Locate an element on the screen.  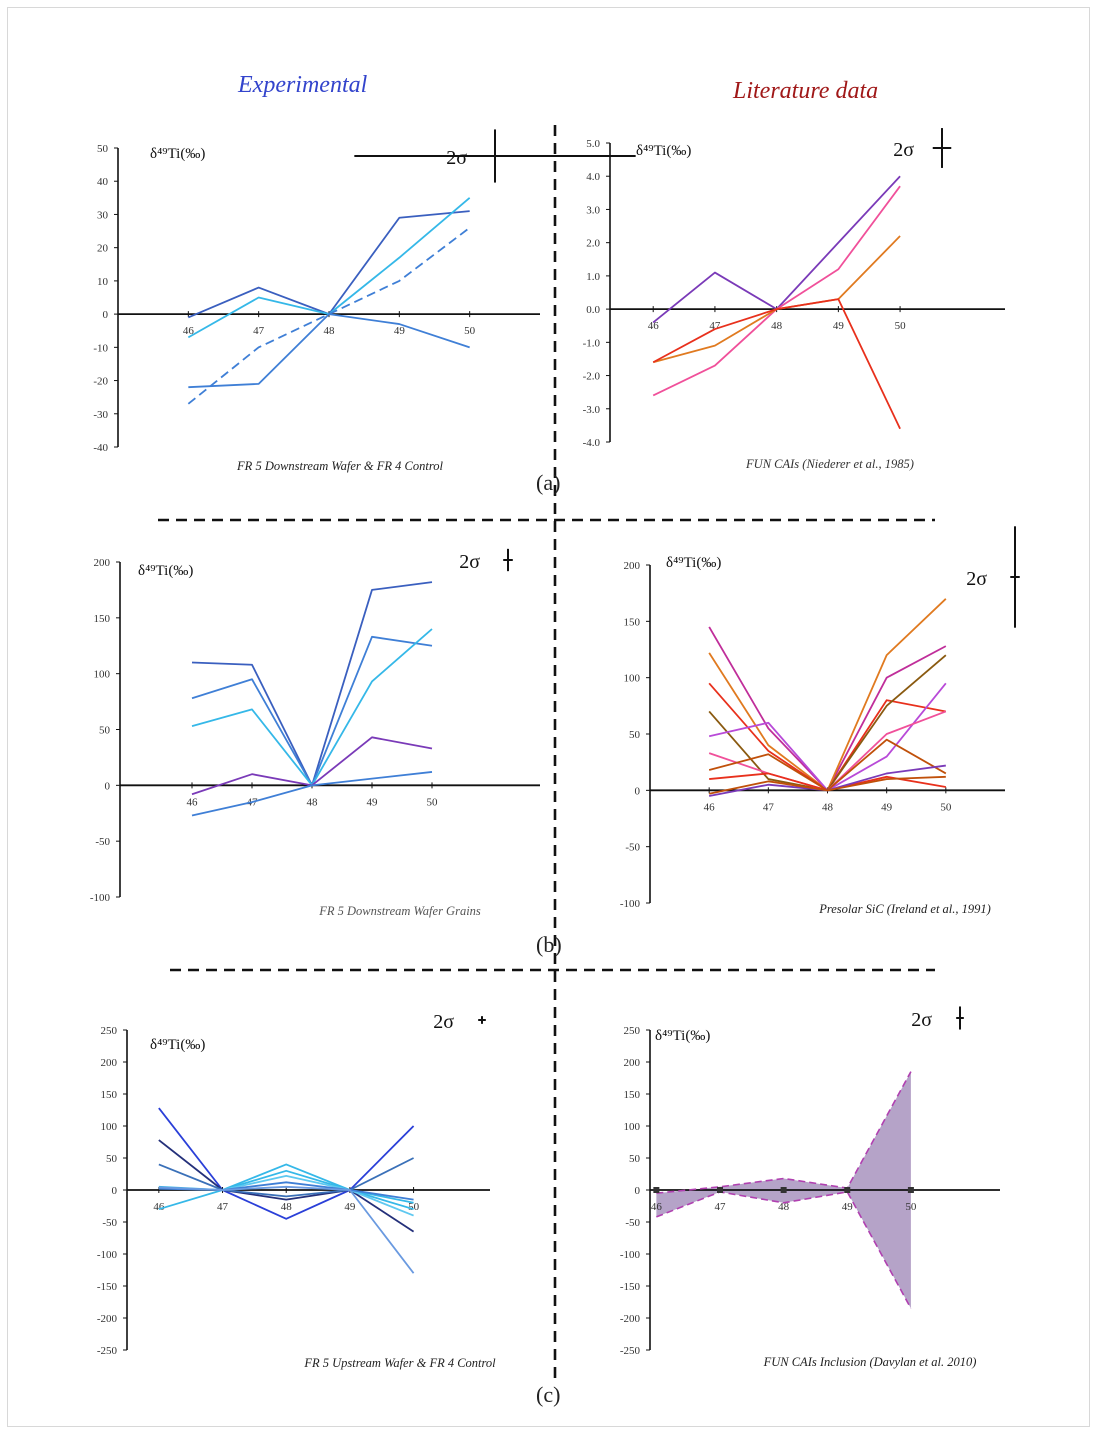
chart-caption: FR 5 Downstream Wafer & FR 4 Control is located at coordinates (339, 466).